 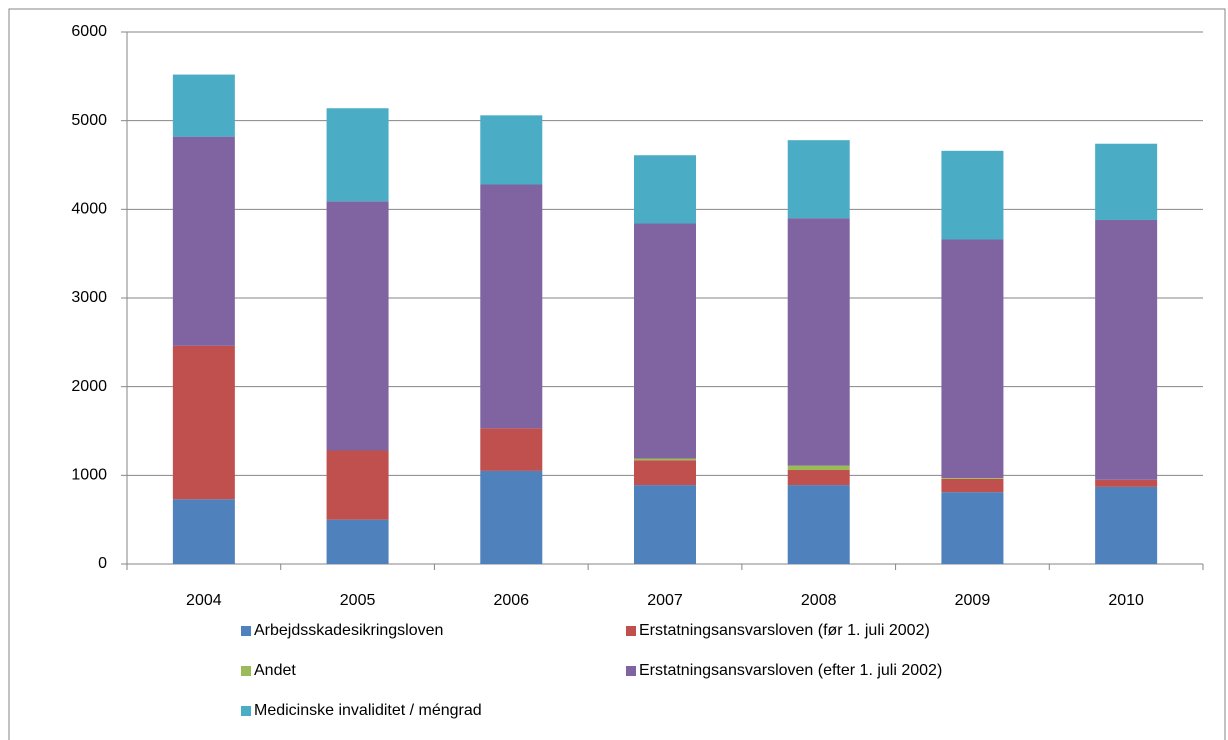 I want to click on y-tick-label: 4000, so click(x=89, y=209).